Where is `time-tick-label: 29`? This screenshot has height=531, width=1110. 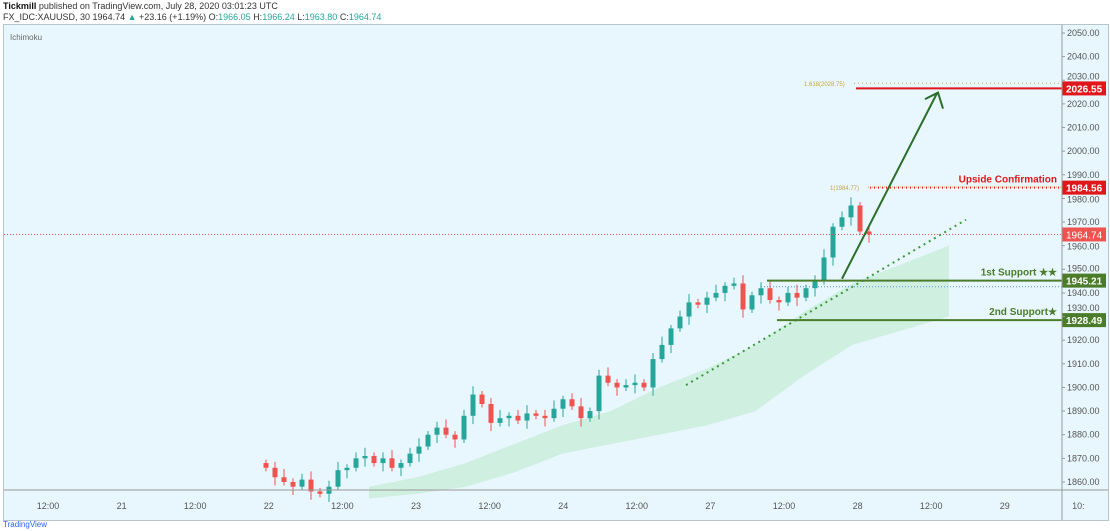
time-tick-label: 29 is located at coordinates (1005, 506).